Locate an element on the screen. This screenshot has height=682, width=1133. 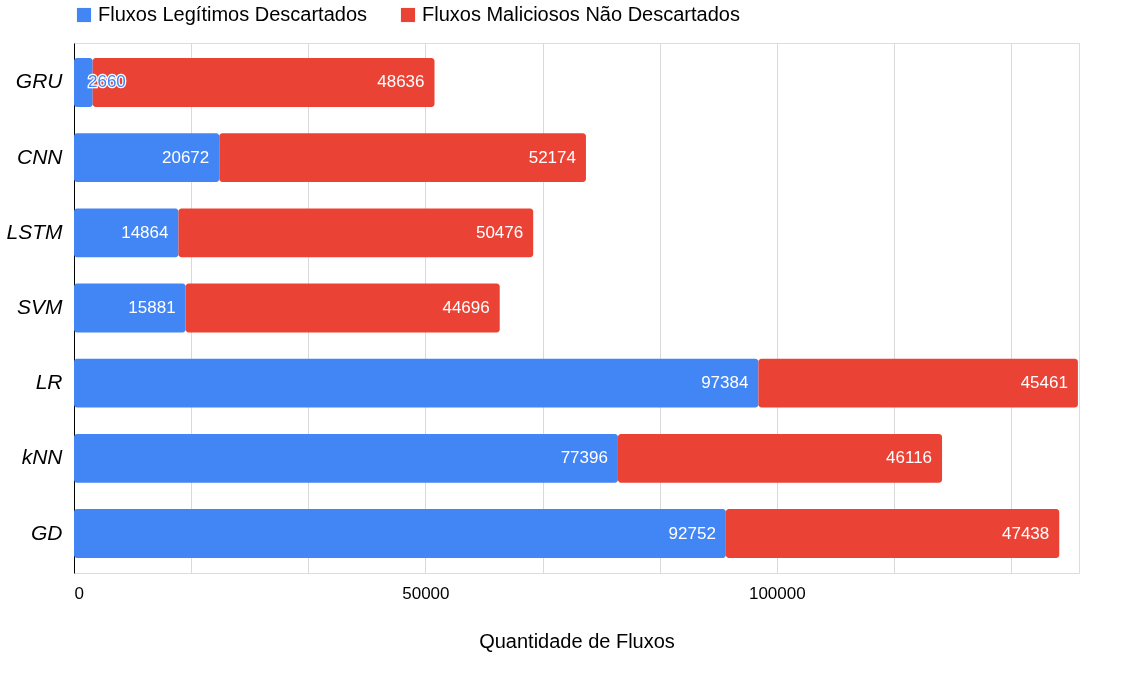
y-tick-label: GRU is located at coordinates (39, 81).